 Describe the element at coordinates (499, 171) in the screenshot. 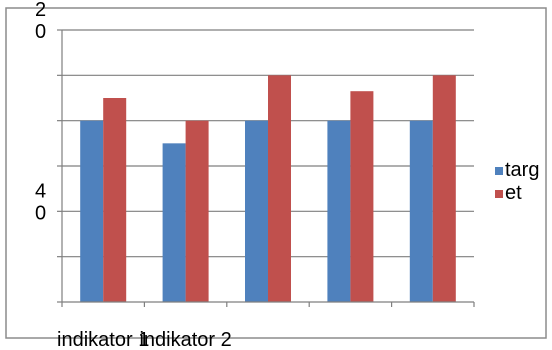

I see `legend-swatch-targ` at that location.